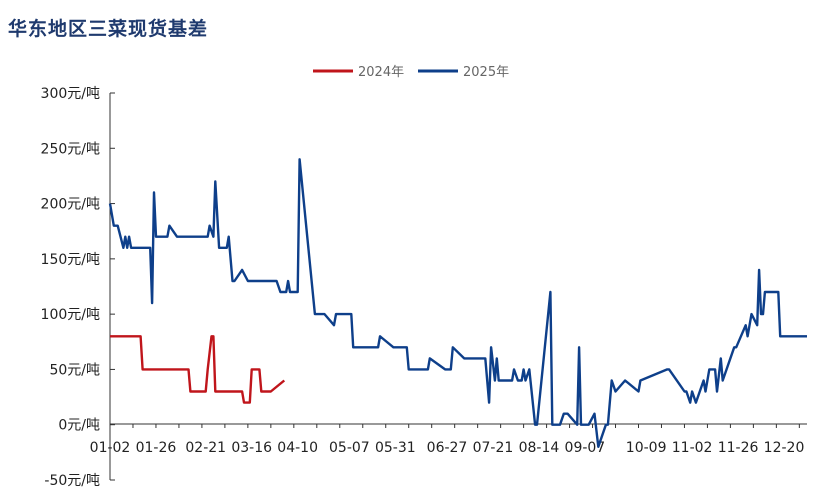  What do you see at coordinates (110, 448) in the screenshot?
I see `x-tick-label: 01-02` at bounding box center [110, 448].